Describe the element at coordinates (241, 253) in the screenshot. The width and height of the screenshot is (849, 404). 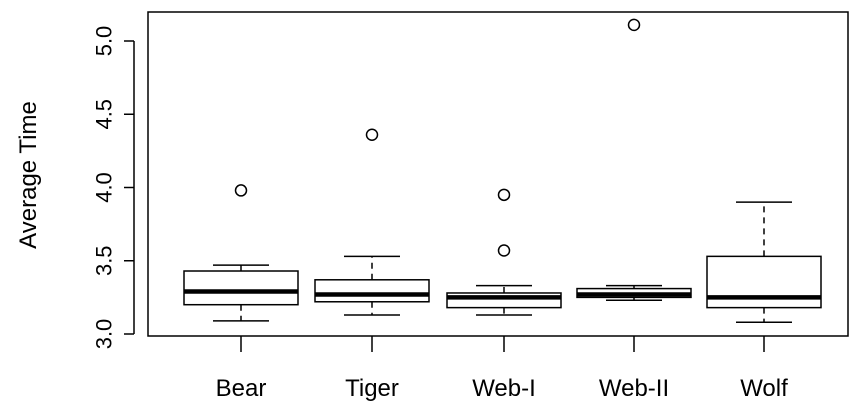
I see `box-bear` at that location.